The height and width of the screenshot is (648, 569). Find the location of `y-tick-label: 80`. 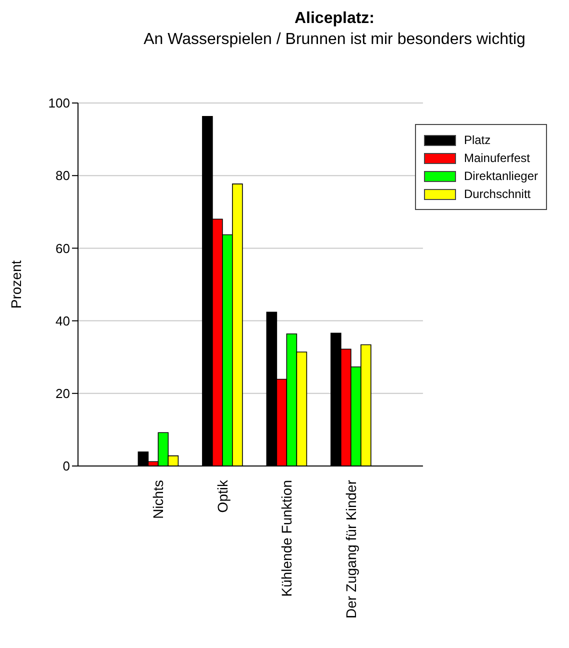

y-tick-label: 80 is located at coordinates (63, 176).